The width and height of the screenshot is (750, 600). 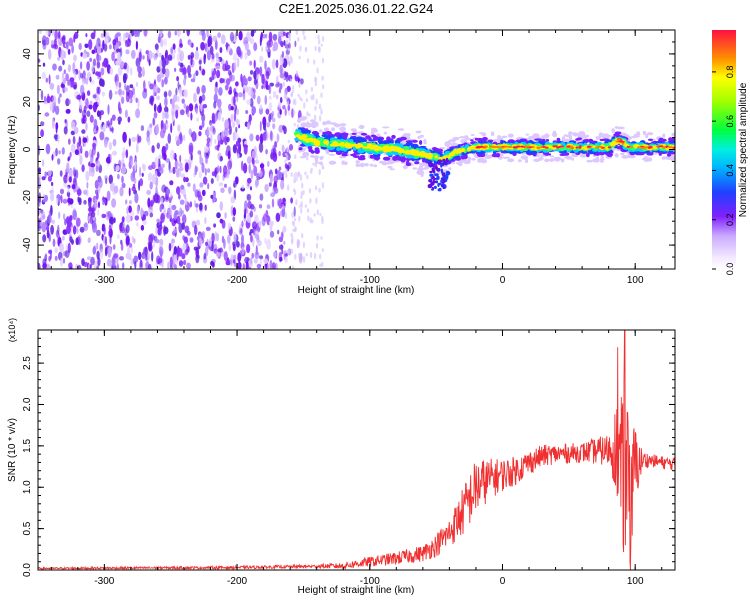 I want to click on y-tick-label: 0, so click(x=27, y=149).